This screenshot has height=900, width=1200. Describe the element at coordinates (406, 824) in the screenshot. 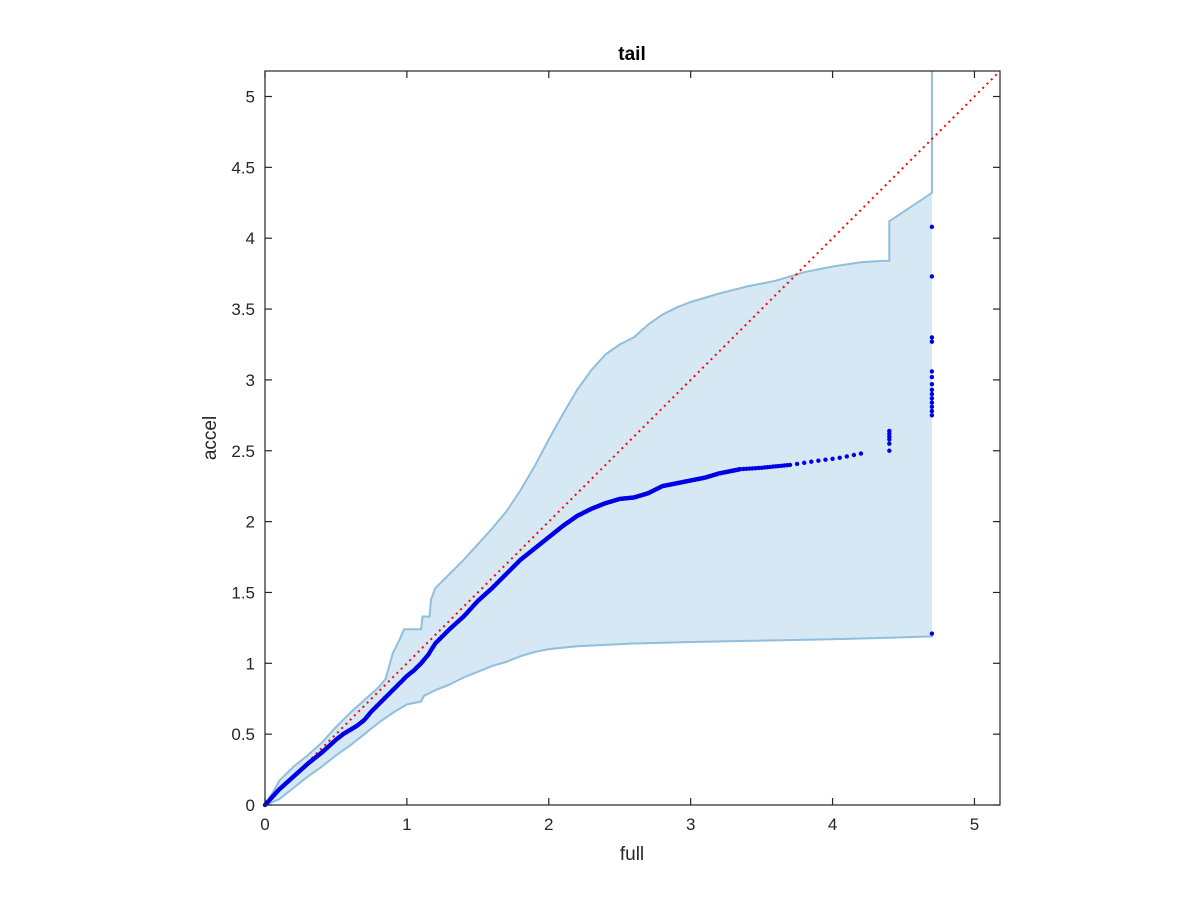

I see `x-tick-label: 1` at that location.